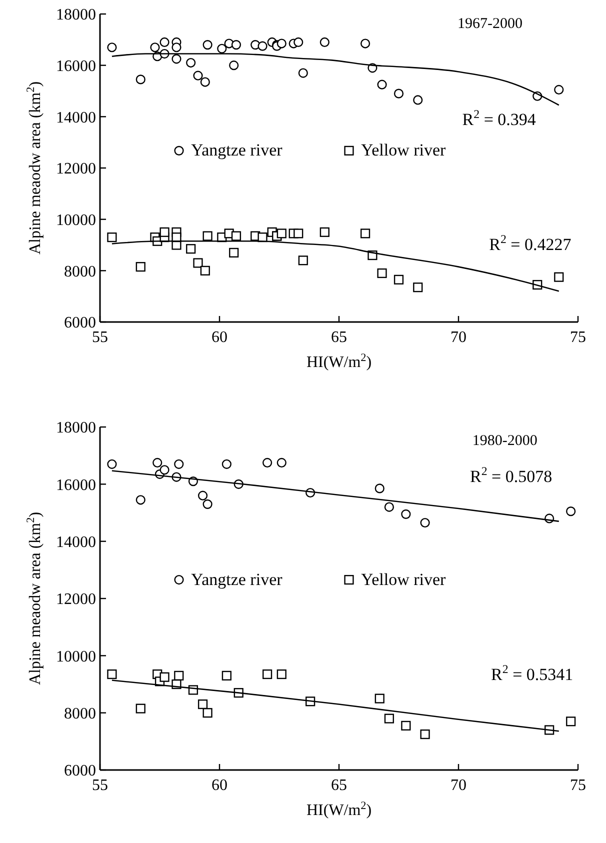 The height and width of the screenshot is (843, 606). I want to click on annotation: 1980-2000, so click(505, 440).